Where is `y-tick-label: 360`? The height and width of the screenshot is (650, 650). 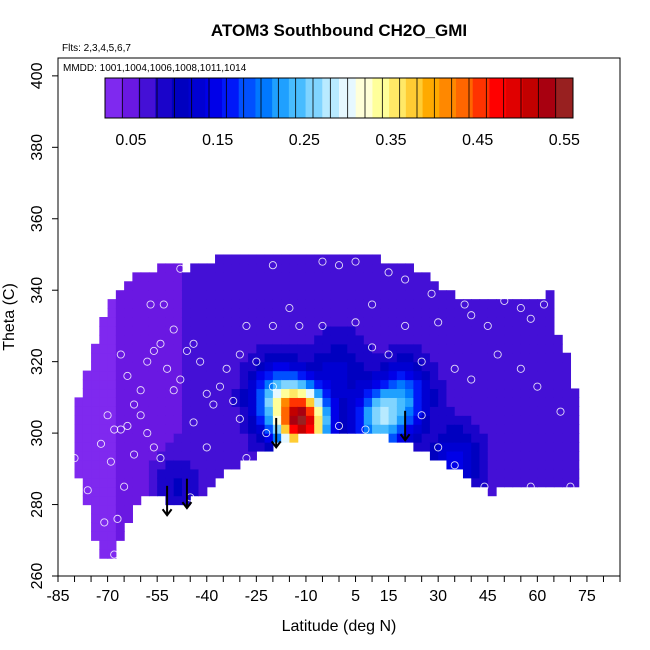
y-tick-label: 360 is located at coordinates (37, 218).